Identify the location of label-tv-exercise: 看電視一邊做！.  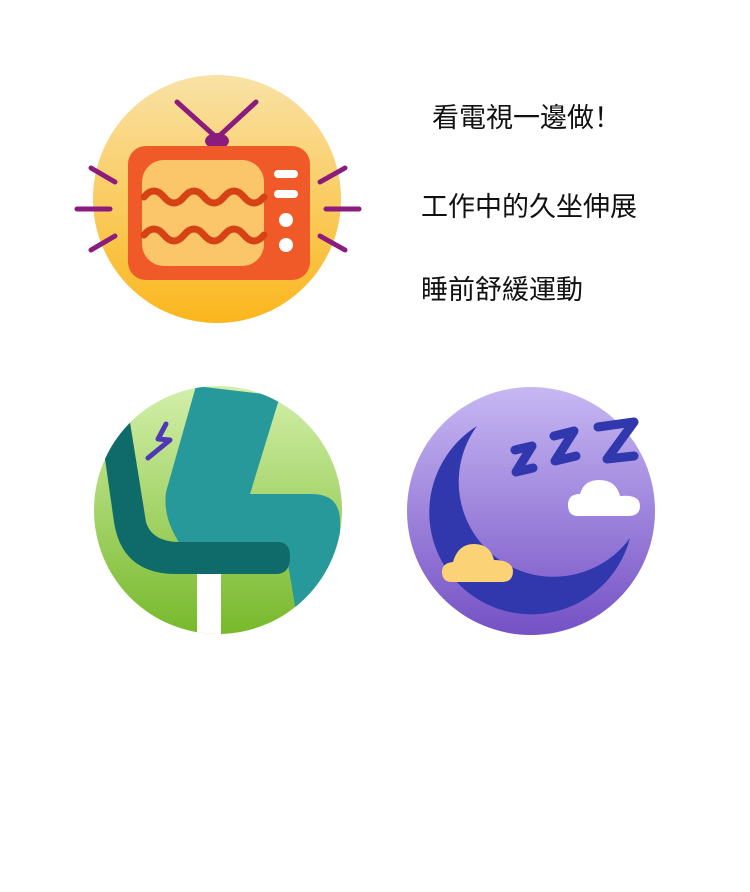
(526, 118).